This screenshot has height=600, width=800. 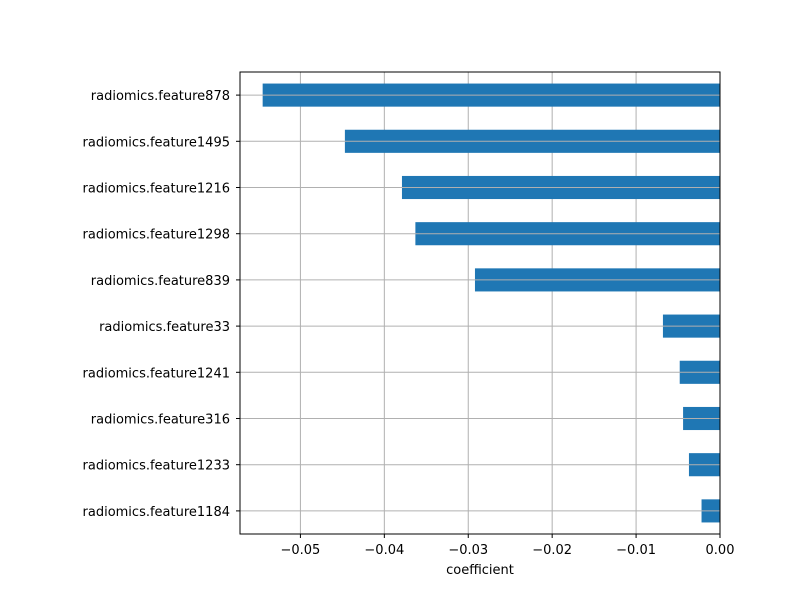 I want to click on x-axis-ticks: −0.05 −0.04 −0.03 −0.02 −0.01 0.00, so click(x=507, y=546).